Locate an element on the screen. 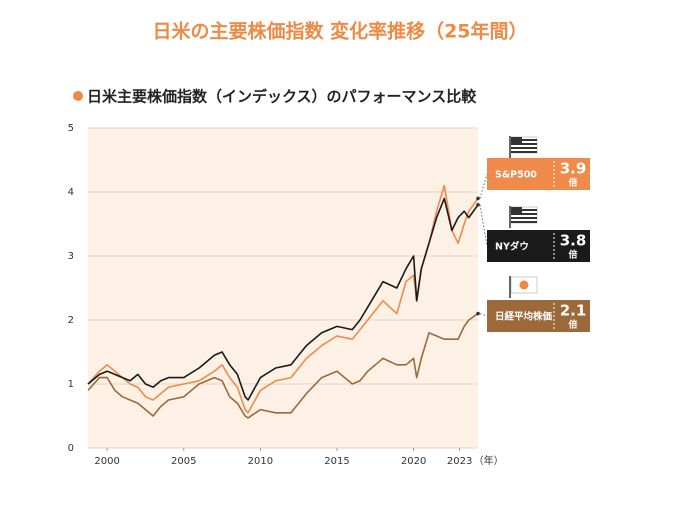 The image size is (680, 505). y-tick-label: 0 is located at coordinates (71, 448).